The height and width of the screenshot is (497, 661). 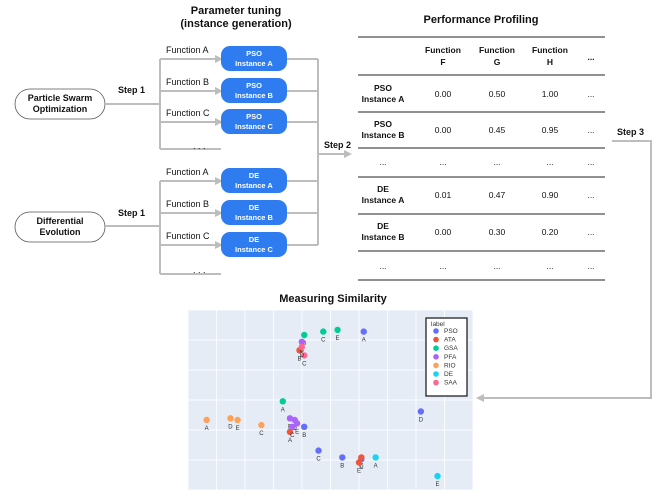 I want to click on legend-swatch-pso, so click(x=436, y=331).